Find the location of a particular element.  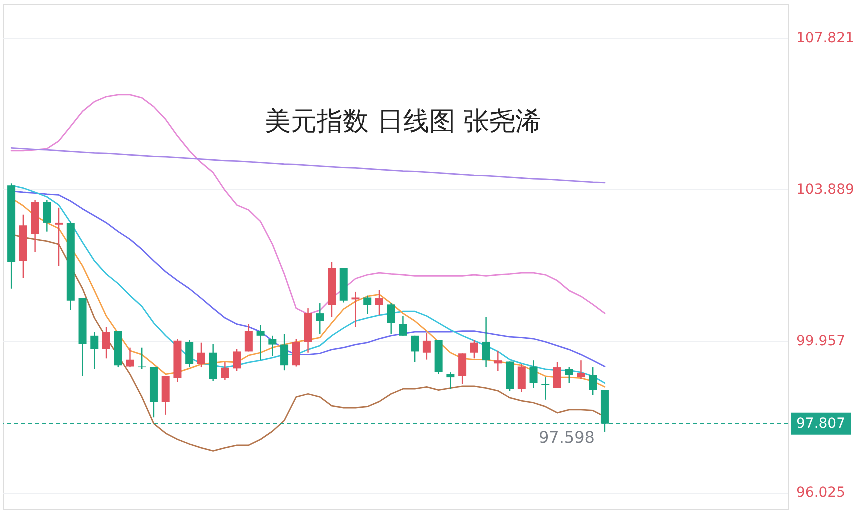

annotation: 97.598 is located at coordinates (566, 437).